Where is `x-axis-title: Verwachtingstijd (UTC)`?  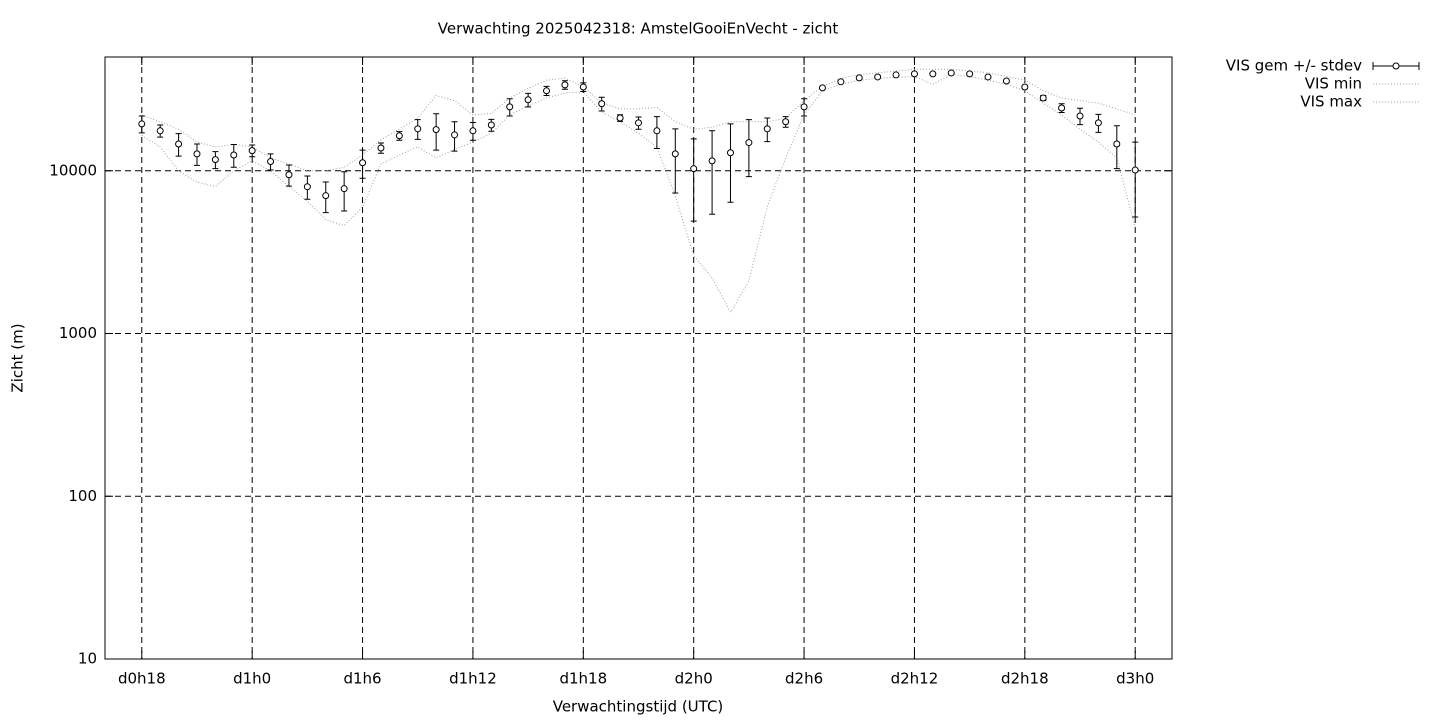 x-axis-title: Verwachtingstijd (UTC) is located at coordinates (638, 707).